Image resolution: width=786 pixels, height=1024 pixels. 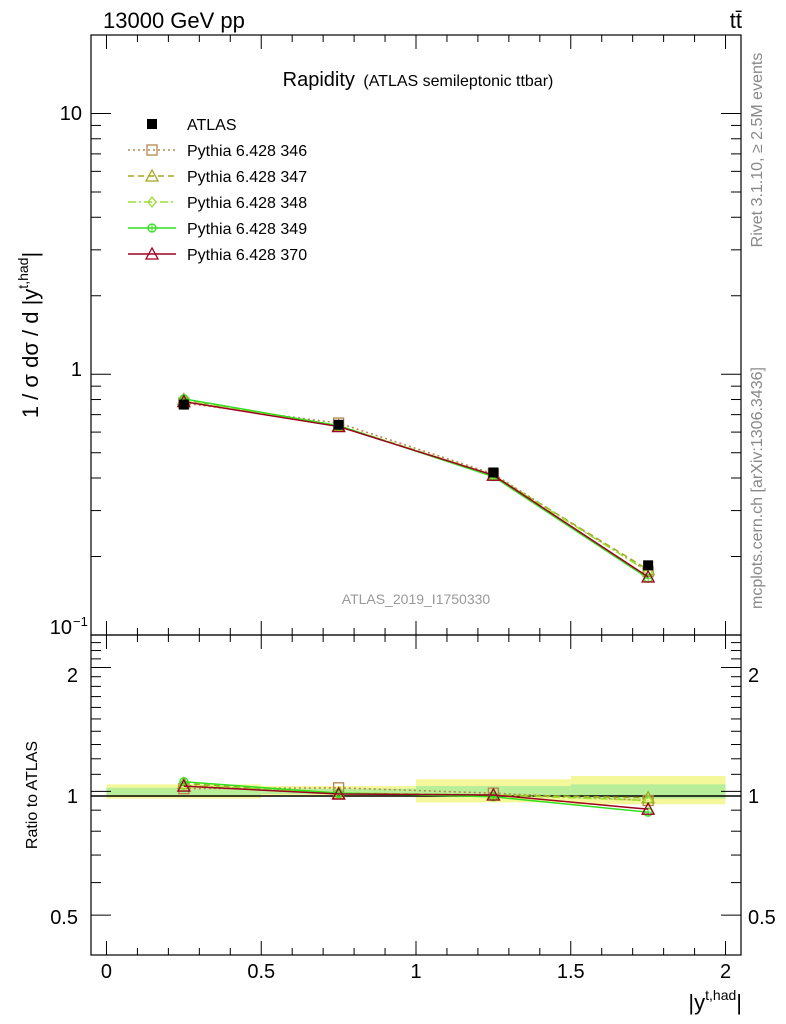 What do you see at coordinates (247, 203) in the screenshot?
I see `legend-label-3: Pythia 6.428 348` at bounding box center [247, 203].